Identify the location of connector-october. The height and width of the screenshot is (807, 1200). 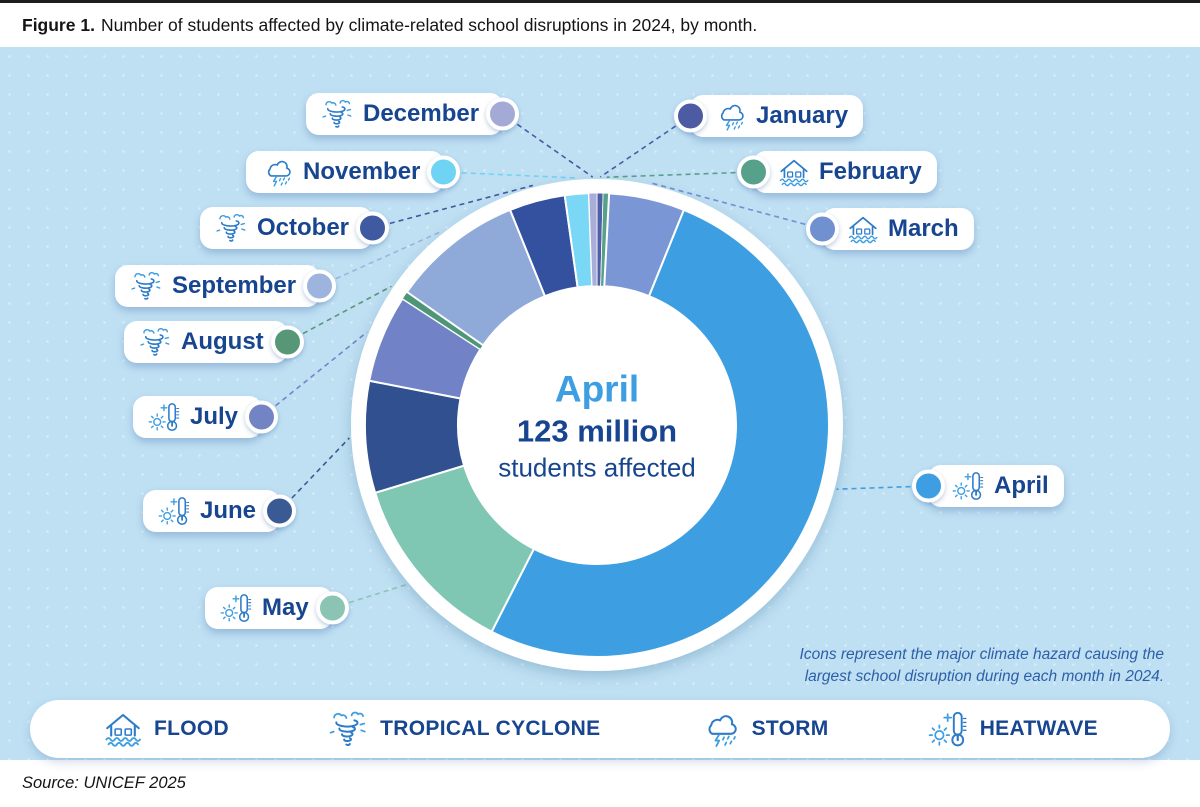
(453, 206).